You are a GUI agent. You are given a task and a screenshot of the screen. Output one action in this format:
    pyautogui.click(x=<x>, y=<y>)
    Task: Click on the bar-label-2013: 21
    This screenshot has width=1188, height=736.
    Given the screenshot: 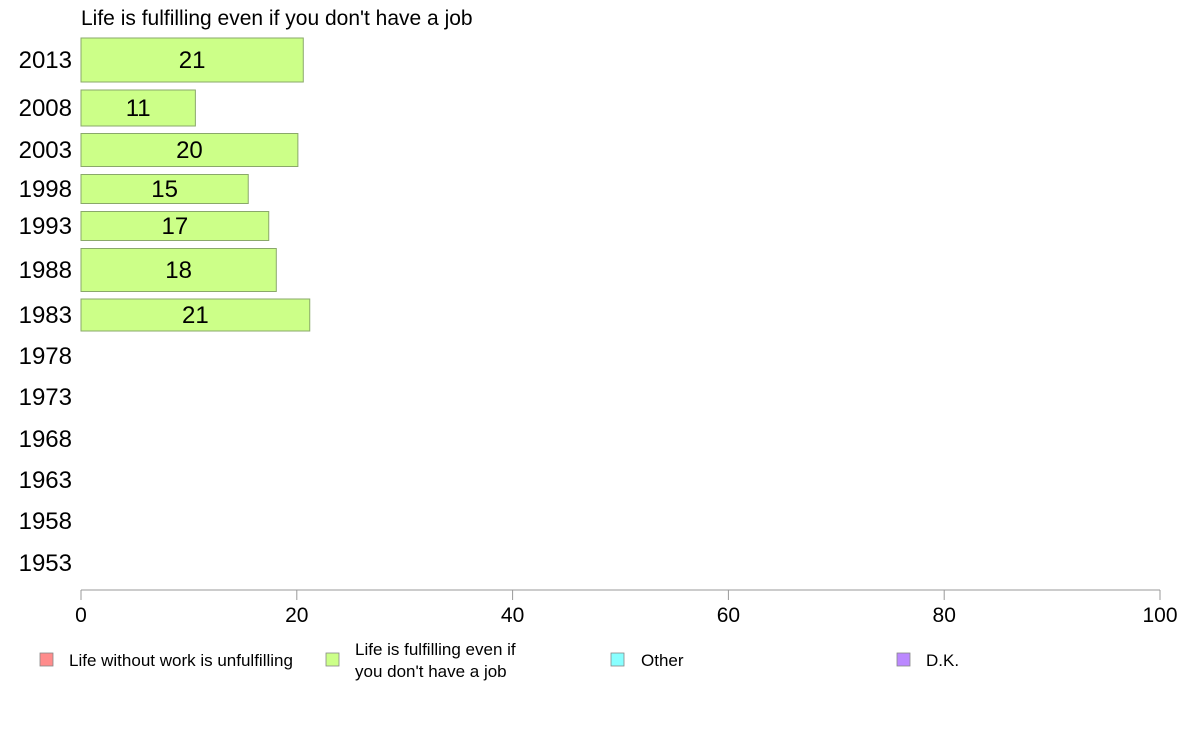 What is the action you would take?
    pyautogui.click(x=192, y=60)
    